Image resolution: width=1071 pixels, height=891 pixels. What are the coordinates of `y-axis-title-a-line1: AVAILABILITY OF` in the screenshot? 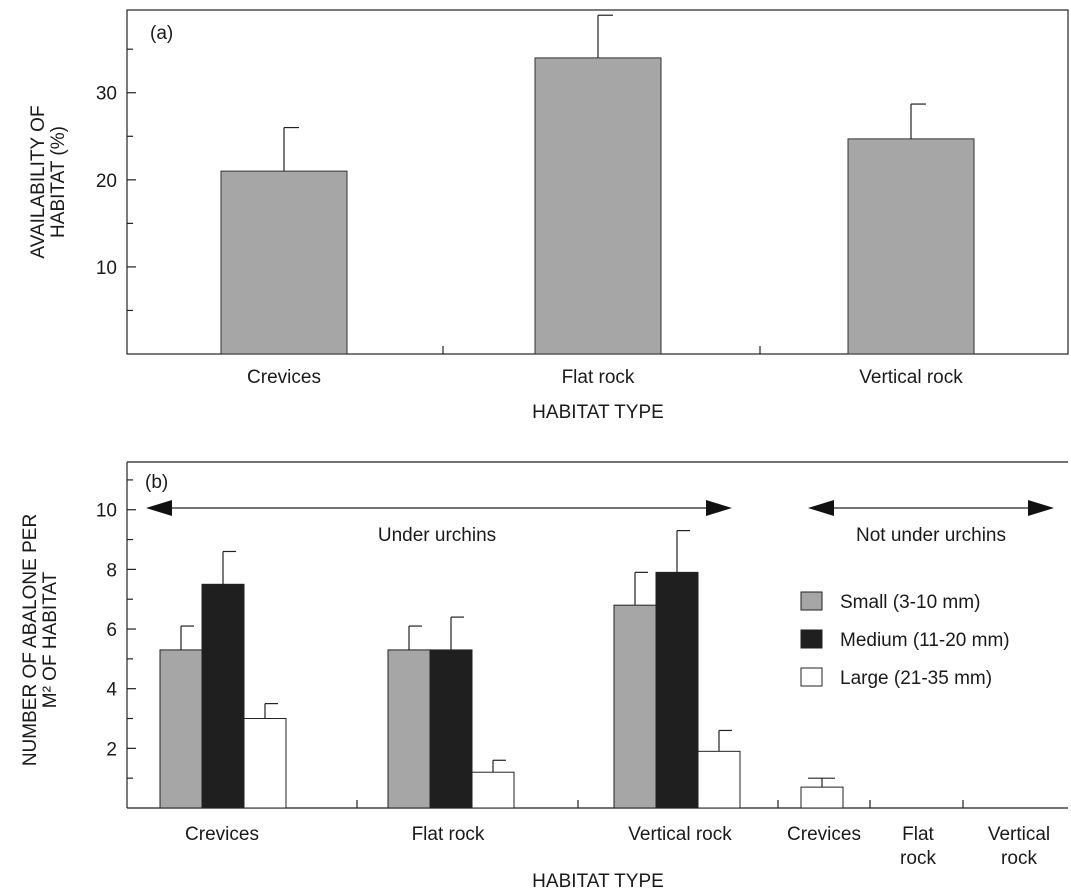 It's located at (38, 181).